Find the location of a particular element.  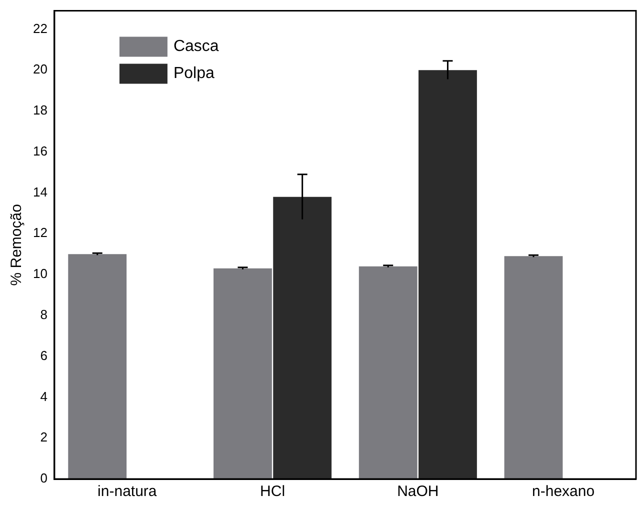

legend-label: Casca is located at coordinates (196, 47).